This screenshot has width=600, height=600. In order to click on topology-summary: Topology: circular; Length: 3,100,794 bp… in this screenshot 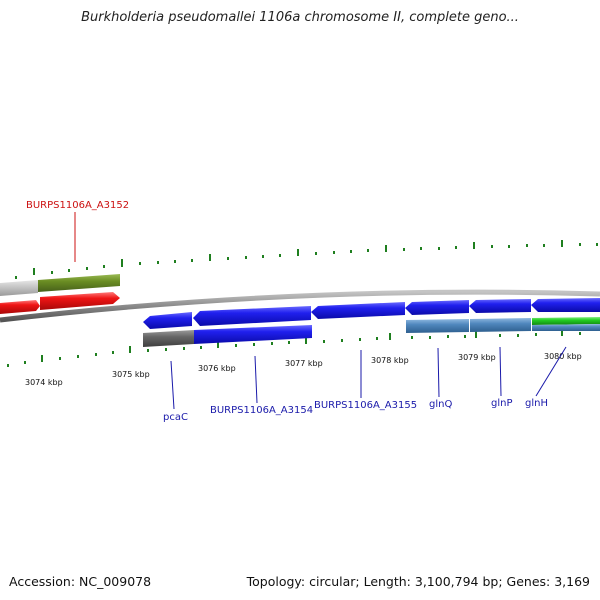, I will do `click(418, 581)`.